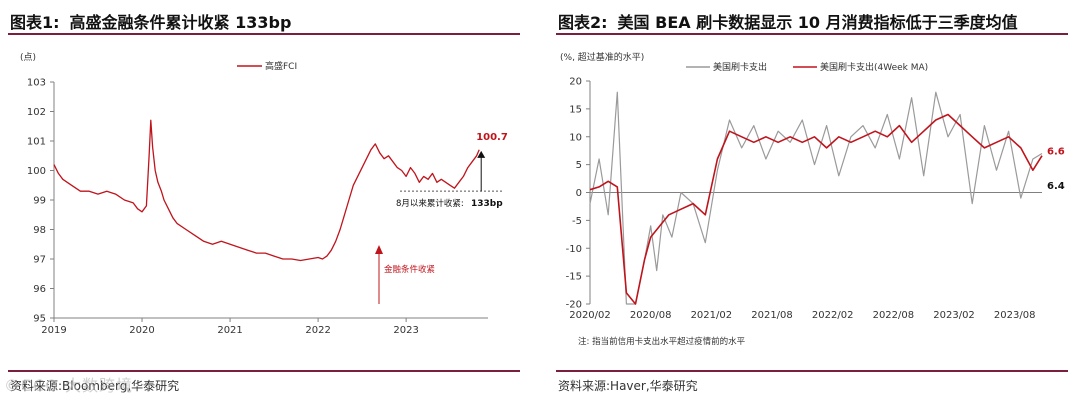 The image size is (1080, 402). Describe the element at coordinates (712, 315) in the screenshot. I see `card-x-tick-label: 2021/02` at that location.